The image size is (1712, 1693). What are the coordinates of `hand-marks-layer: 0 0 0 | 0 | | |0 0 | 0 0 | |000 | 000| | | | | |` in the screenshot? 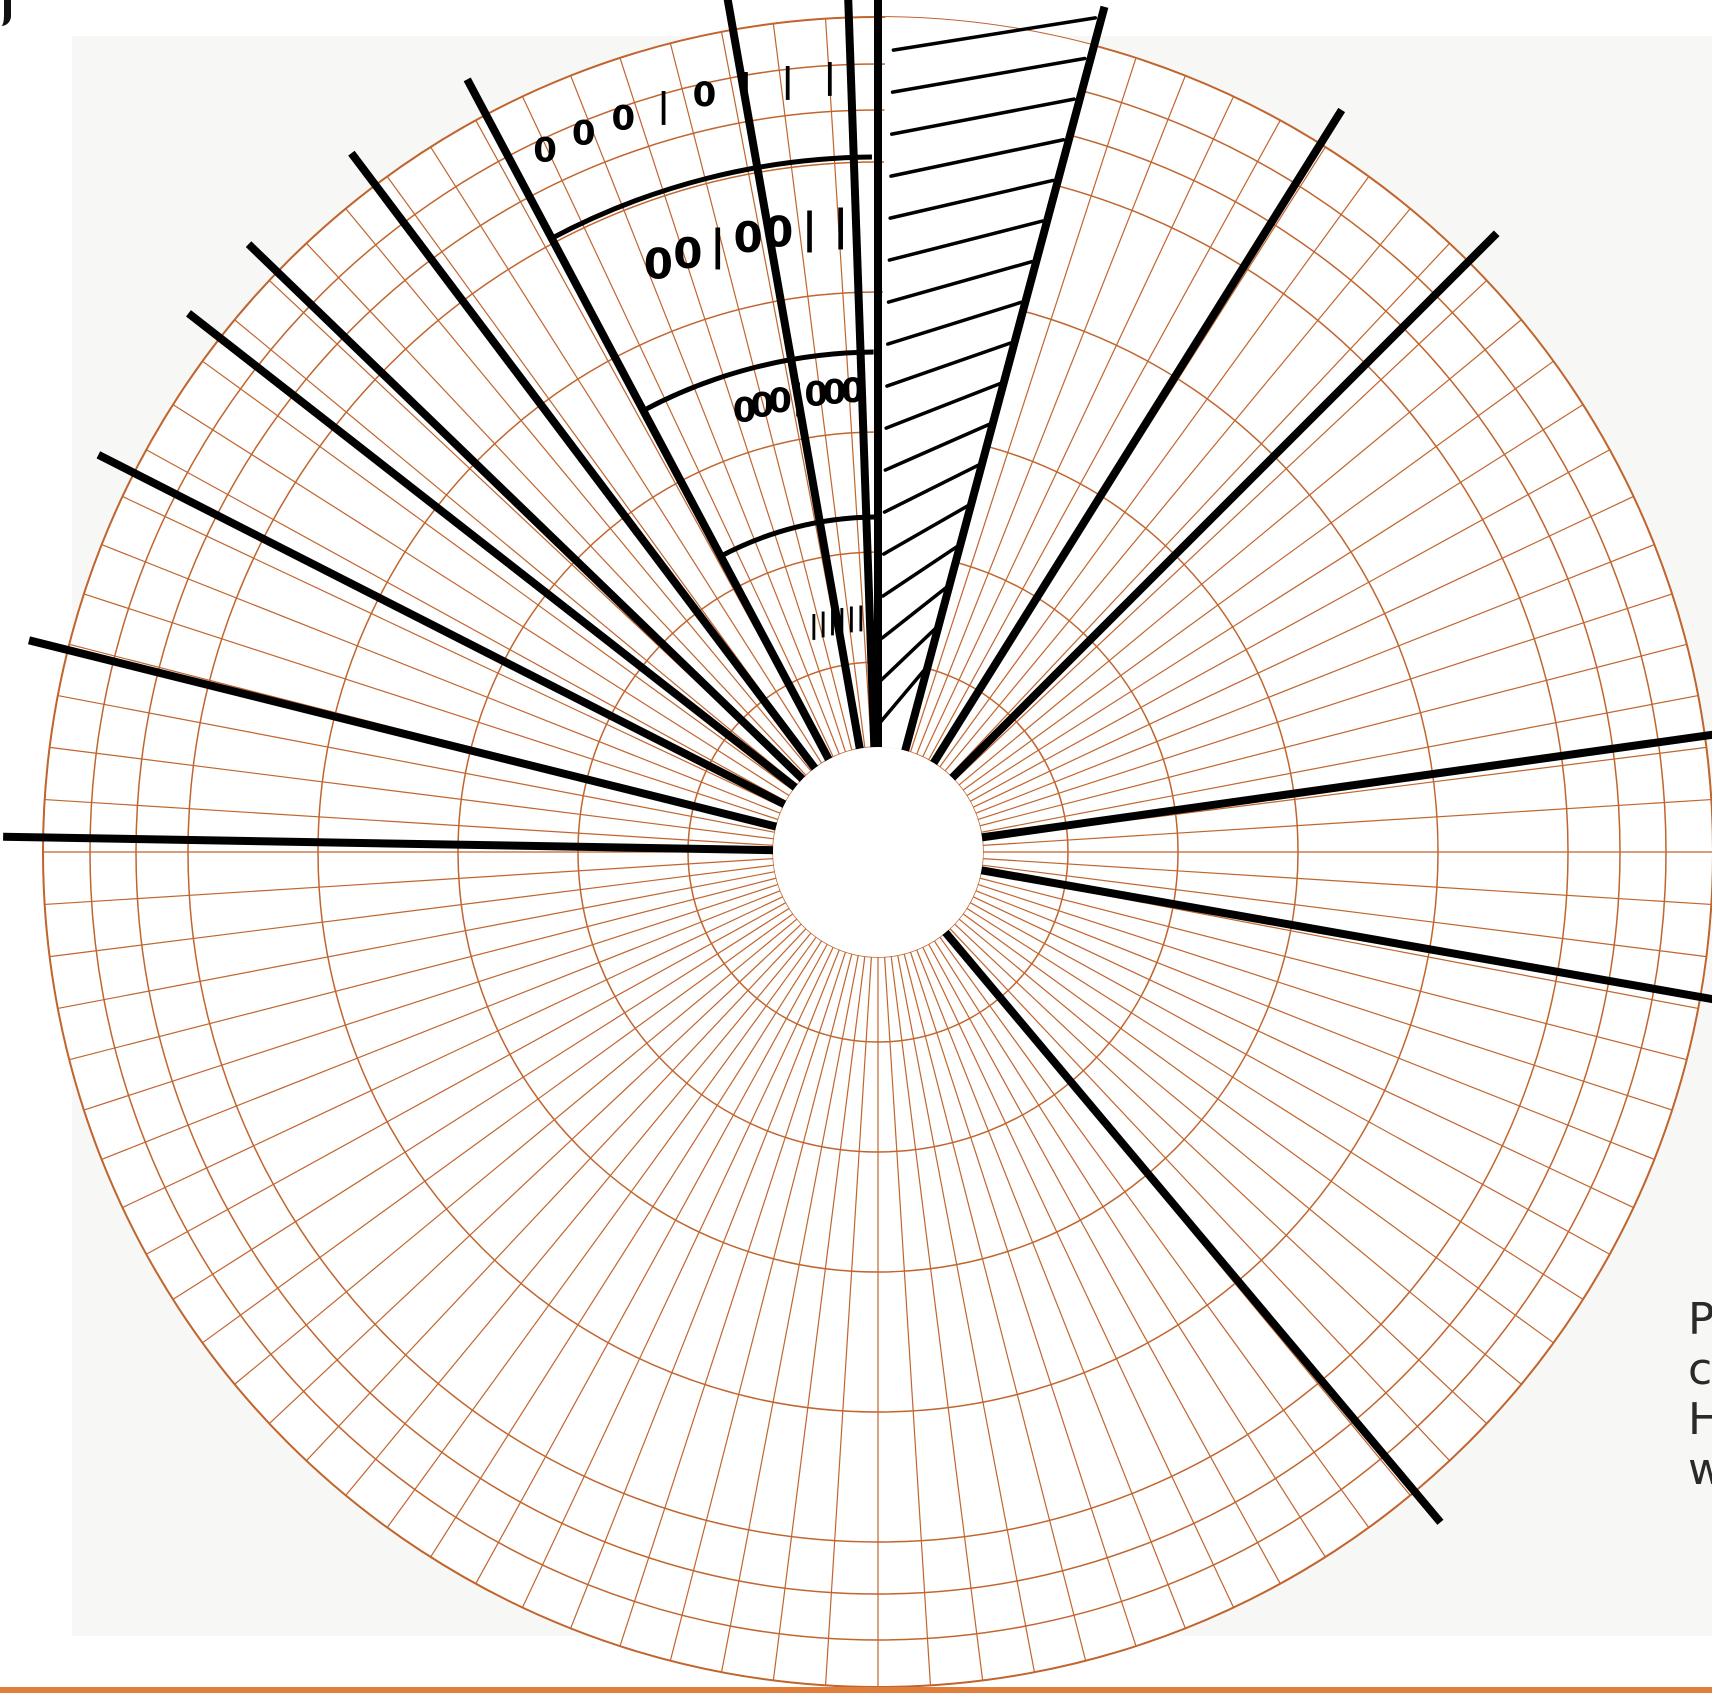 It's located at (699, 348).